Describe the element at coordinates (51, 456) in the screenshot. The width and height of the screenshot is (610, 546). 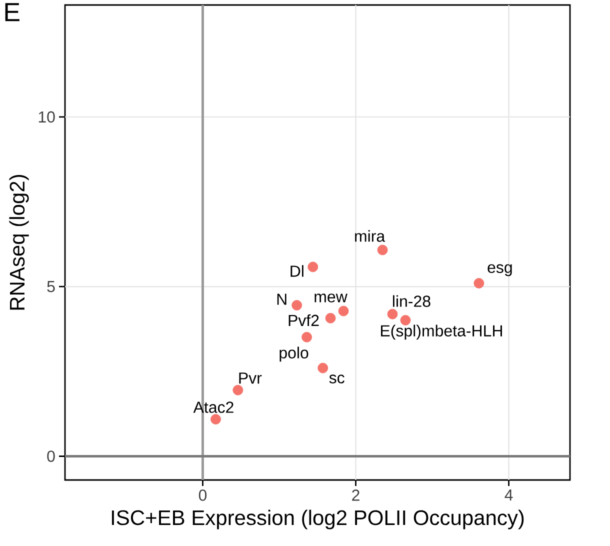
I see `y-tick-label: 0` at that location.